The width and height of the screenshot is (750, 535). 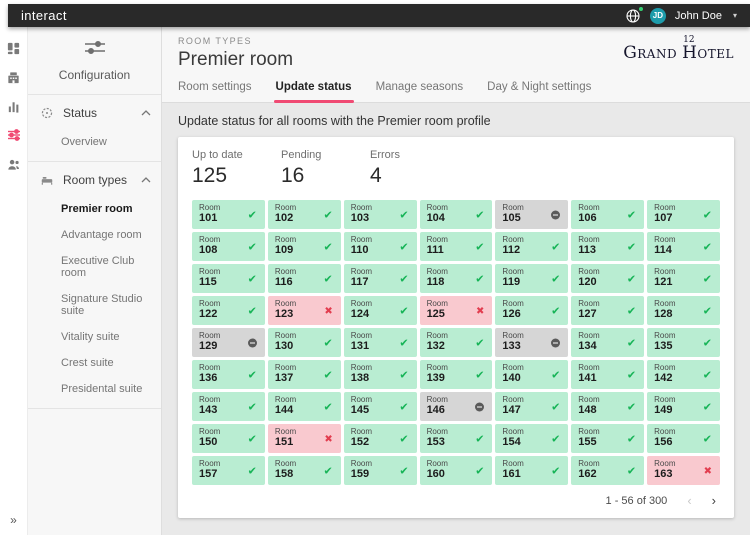 I want to click on room-tile: Room 163, so click(x=683, y=470).